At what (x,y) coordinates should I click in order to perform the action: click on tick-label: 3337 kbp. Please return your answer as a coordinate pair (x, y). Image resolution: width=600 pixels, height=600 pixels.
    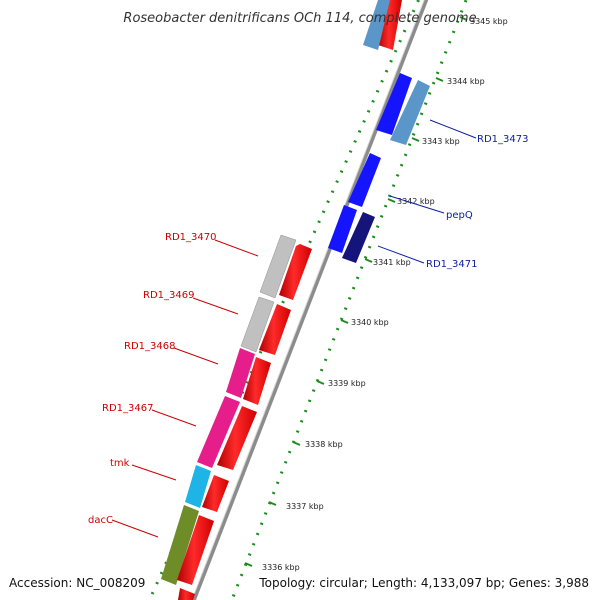
    Looking at the image, I should click on (305, 506).